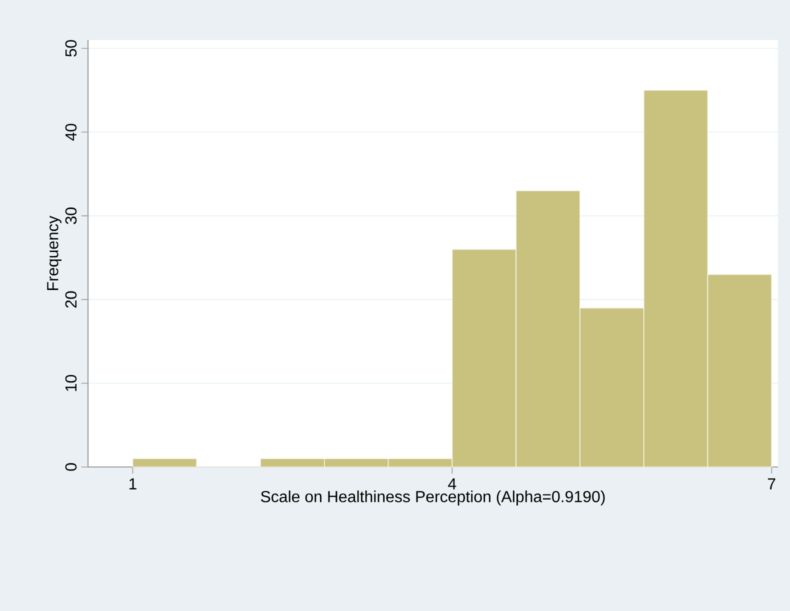 The width and height of the screenshot is (790, 611). What do you see at coordinates (452, 484) in the screenshot?
I see `x-tick-label: 4` at bounding box center [452, 484].